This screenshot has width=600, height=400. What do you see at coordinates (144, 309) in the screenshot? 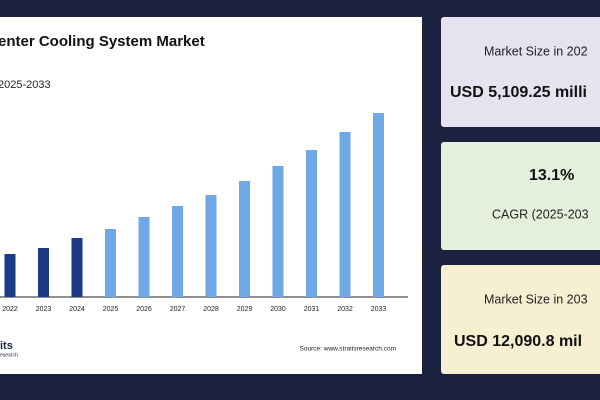
I see `x-tick-label: 2026` at bounding box center [144, 309].